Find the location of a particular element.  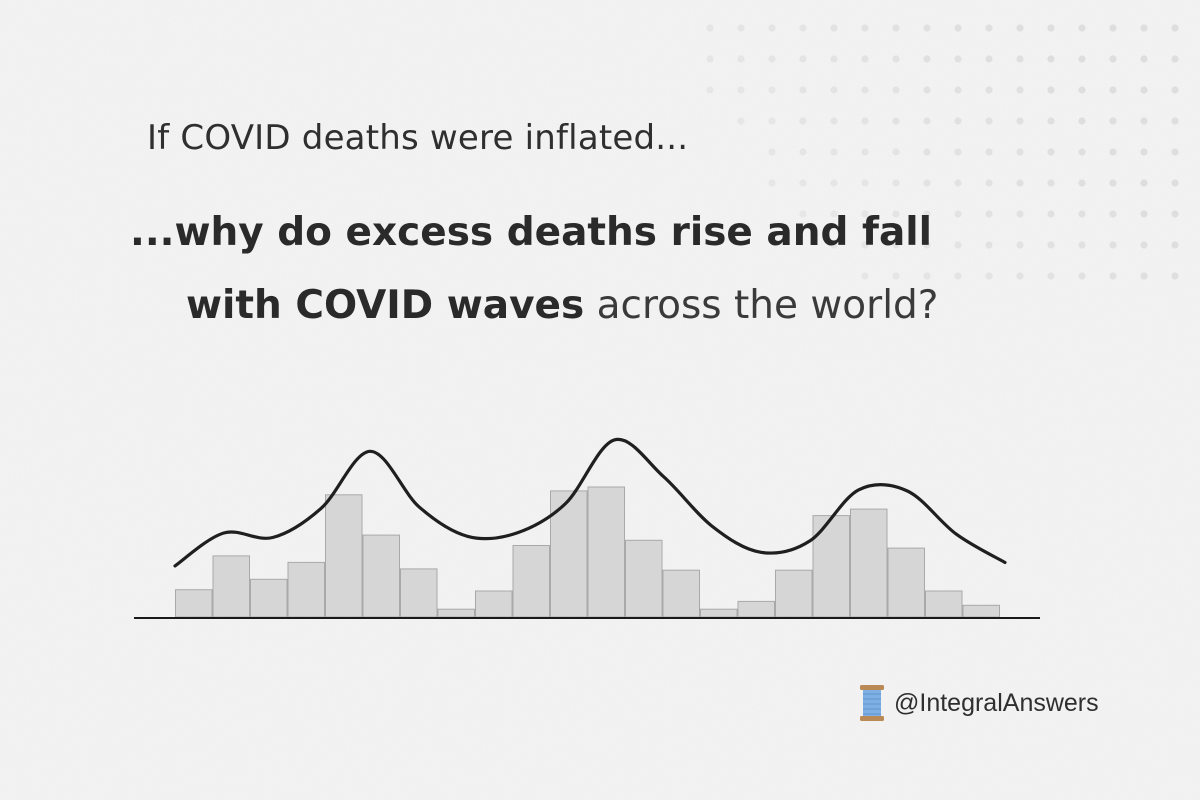

thread-spool-icon is located at coordinates (872, 703).